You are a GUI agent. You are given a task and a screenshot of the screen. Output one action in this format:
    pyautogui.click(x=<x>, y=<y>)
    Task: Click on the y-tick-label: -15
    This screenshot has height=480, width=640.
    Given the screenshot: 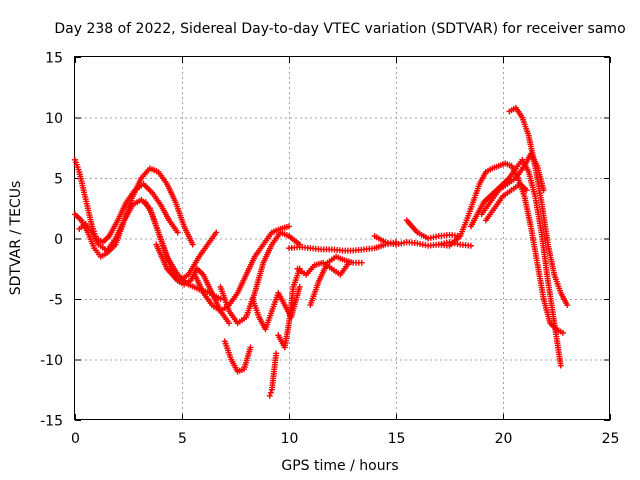 What is the action you would take?
    pyautogui.click(x=51, y=422)
    